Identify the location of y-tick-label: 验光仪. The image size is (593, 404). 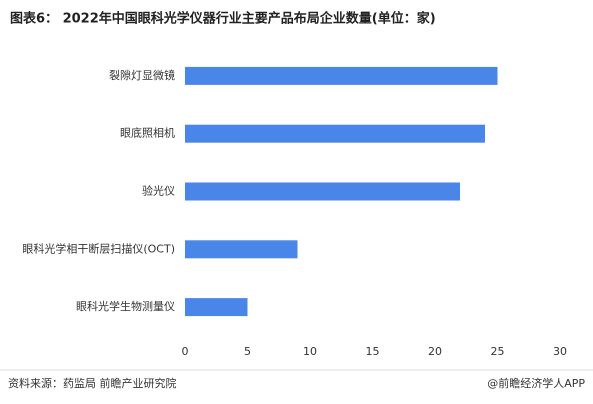
(158, 191).